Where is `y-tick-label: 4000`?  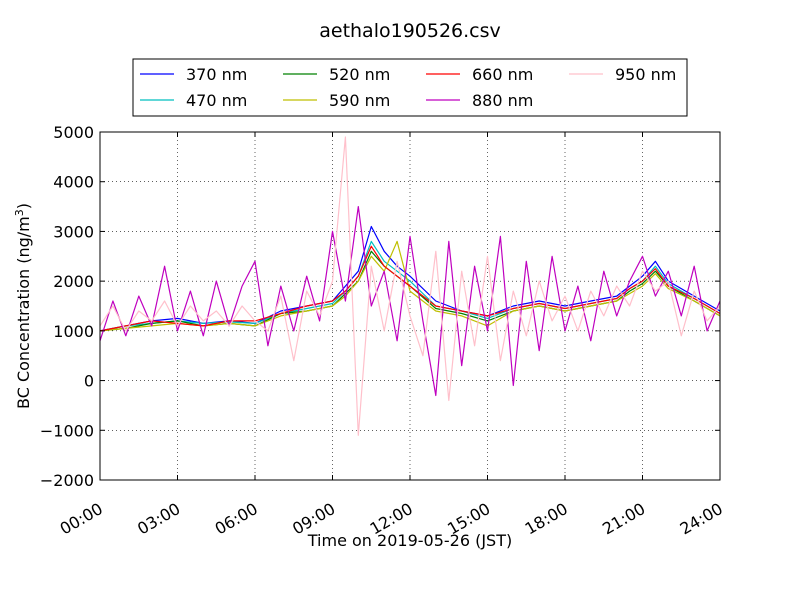
y-tick-label: 4000 is located at coordinates (73, 182).